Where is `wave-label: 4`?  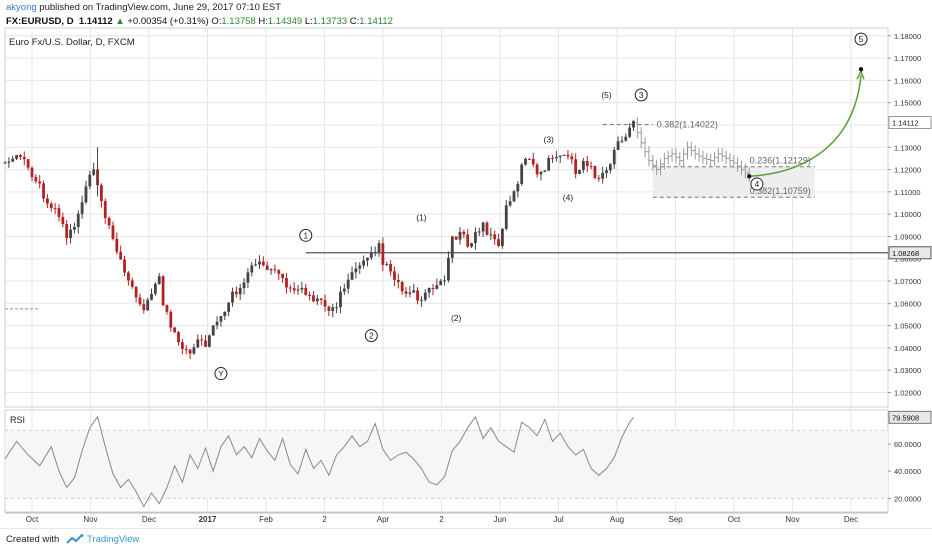
wave-label: 4 is located at coordinates (757, 184).